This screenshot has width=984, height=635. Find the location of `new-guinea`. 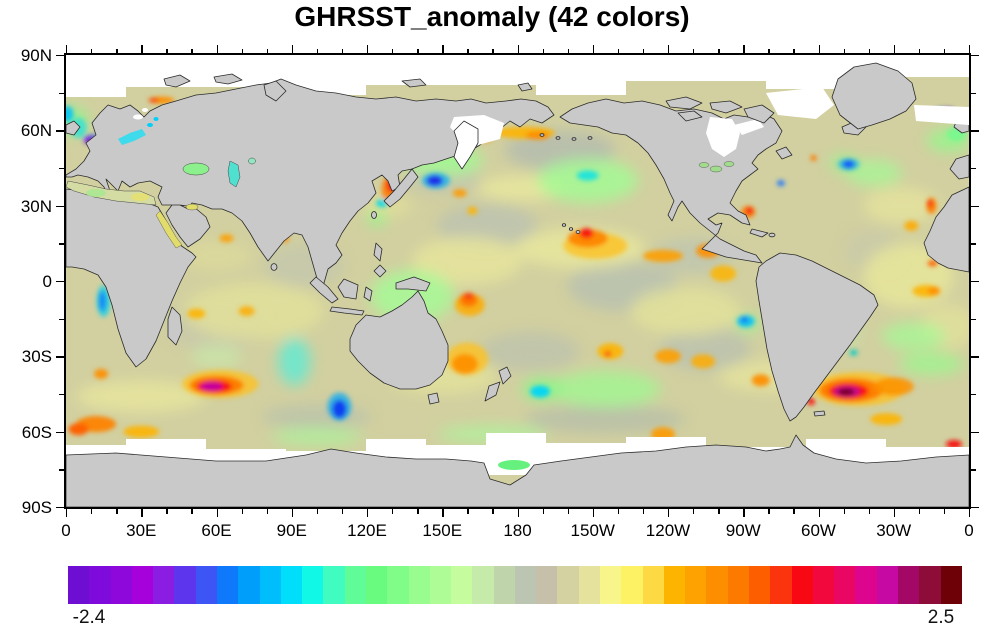

new-guinea is located at coordinates (413, 284).